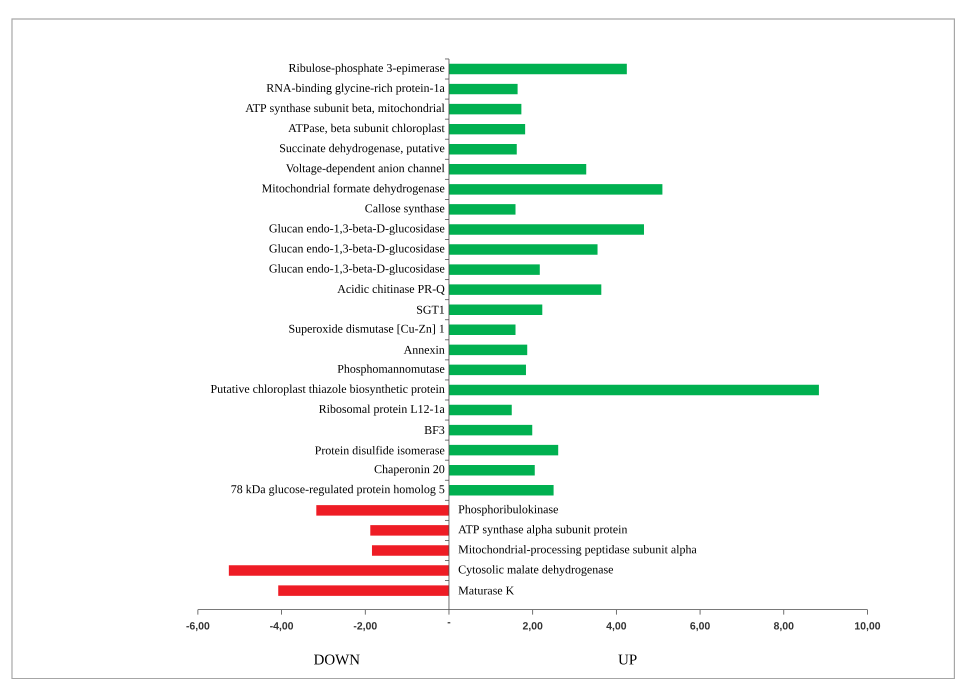 This screenshot has width=955, height=679. I want to click on y-tick-label: Chaperonin 20, so click(409, 470).